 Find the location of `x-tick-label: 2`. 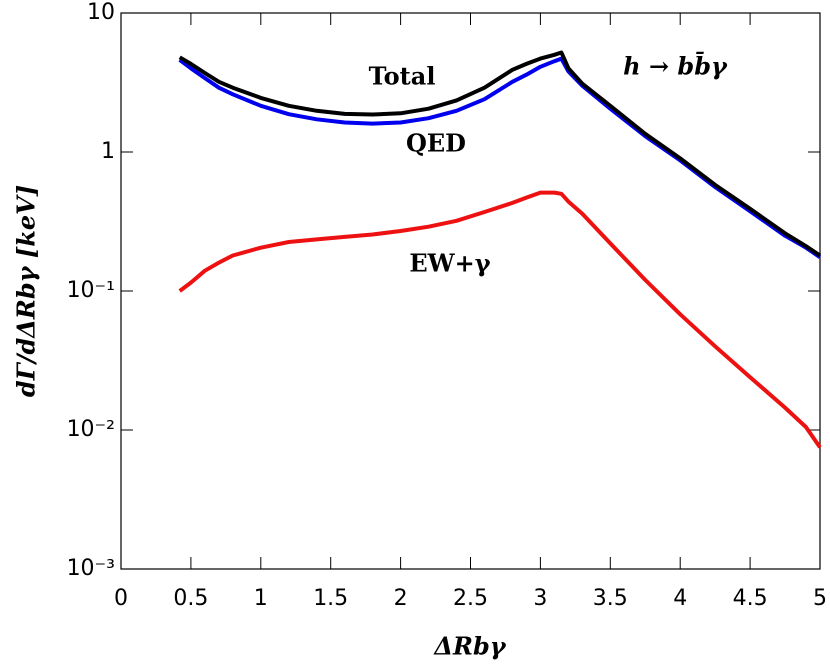

x-tick-label: 2 is located at coordinates (401, 598).